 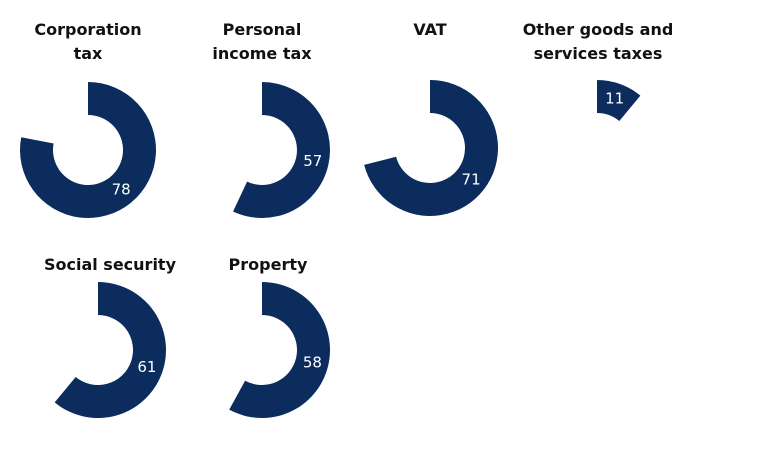 What do you see at coordinates (146, 367) in the screenshot?
I see `value-label: 61` at bounding box center [146, 367].